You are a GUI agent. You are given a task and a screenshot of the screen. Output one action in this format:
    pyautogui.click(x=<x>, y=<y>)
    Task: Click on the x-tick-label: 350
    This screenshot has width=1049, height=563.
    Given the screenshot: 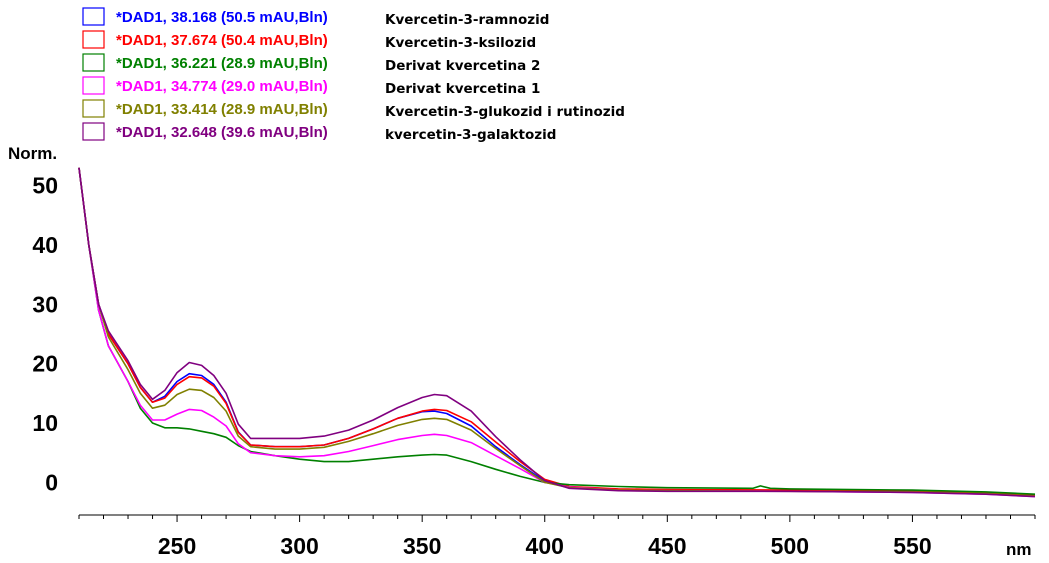 What is the action you would take?
    pyautogui.click(x=422, y=546)
    